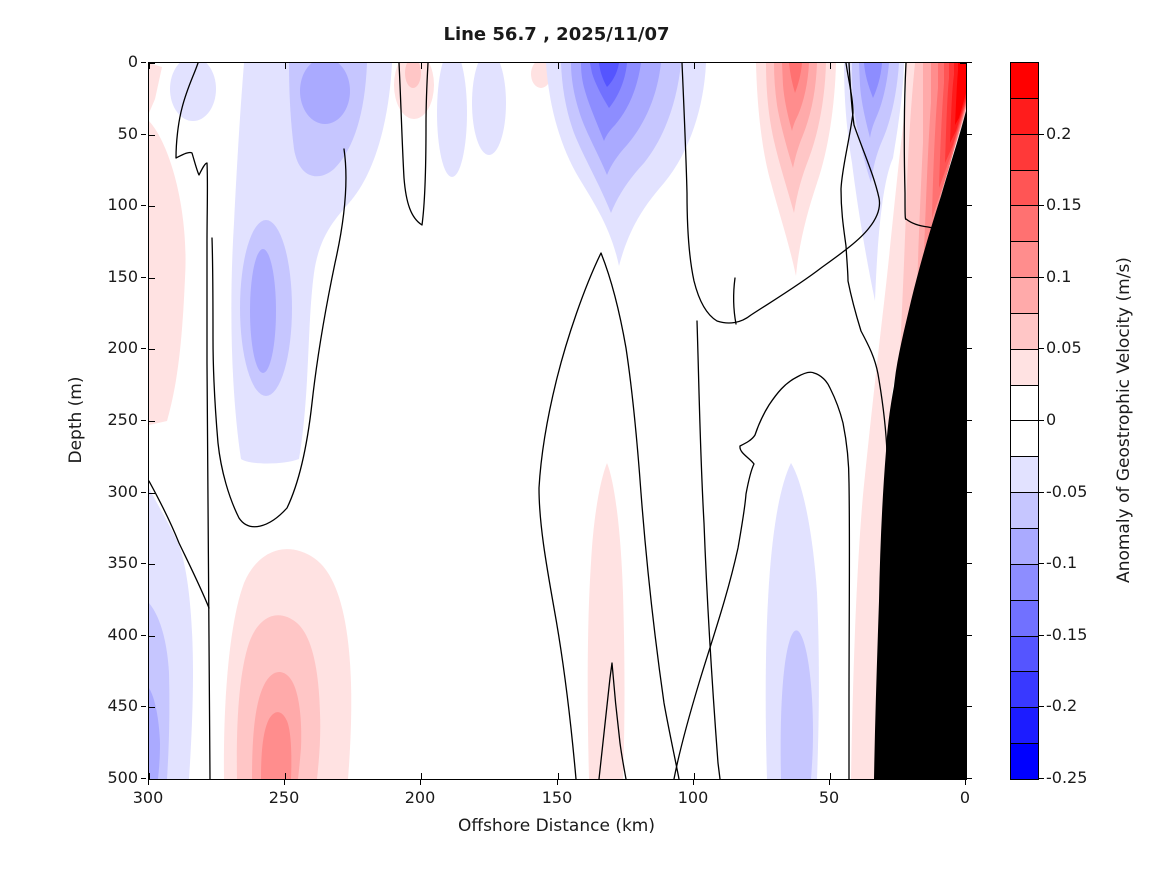  What do you see at coordinates (1064, 204) in the screenshot?
I see `colorbar-tick-label: 0.15` at bounding box center [1064, 204].